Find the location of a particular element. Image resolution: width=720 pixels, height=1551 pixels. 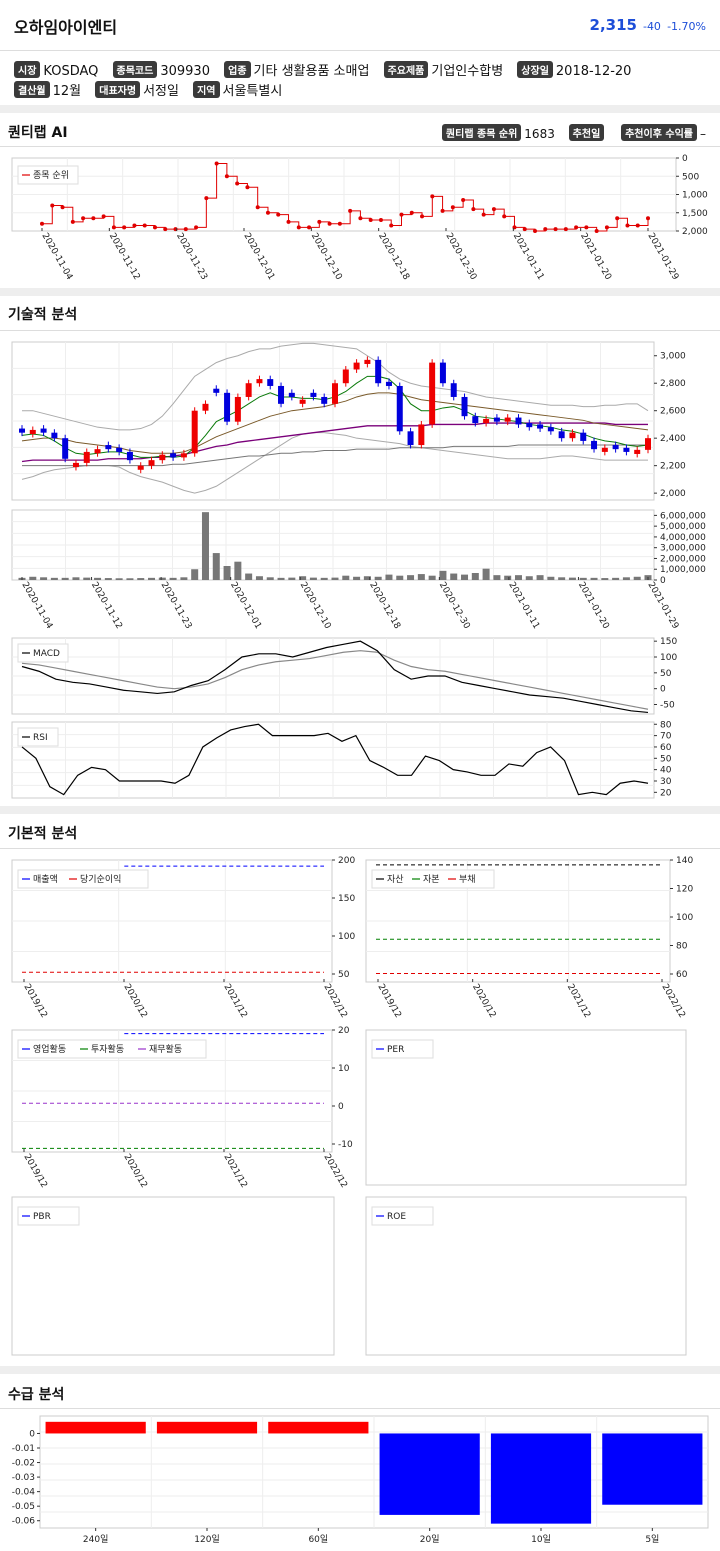

fund-2-ytick-label: -10 is located at coordinates (345, 1145).